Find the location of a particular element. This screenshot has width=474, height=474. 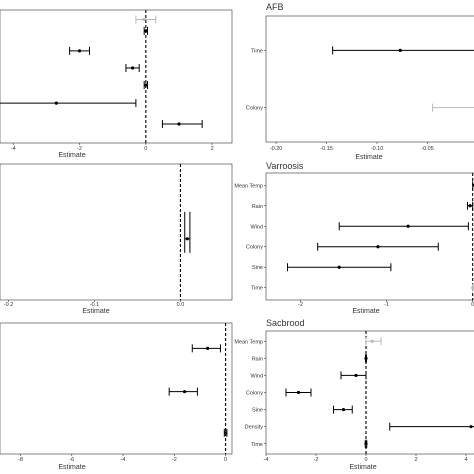

x-tick-label: 4 is located at coordinates (465, 460).